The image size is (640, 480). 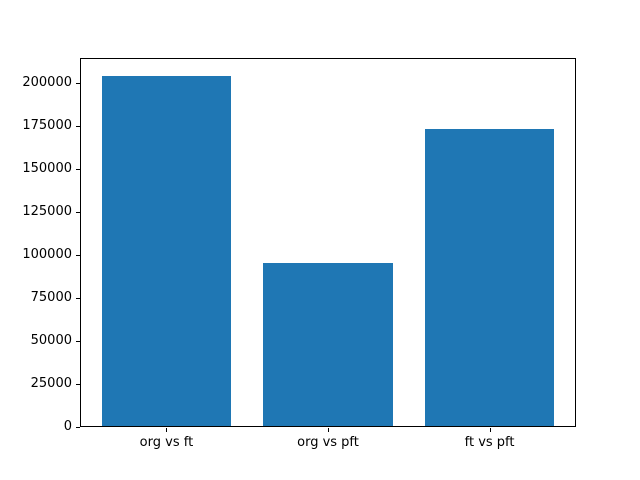 I want to click on y-tick-label: 125000, so click(x=47, y=211).